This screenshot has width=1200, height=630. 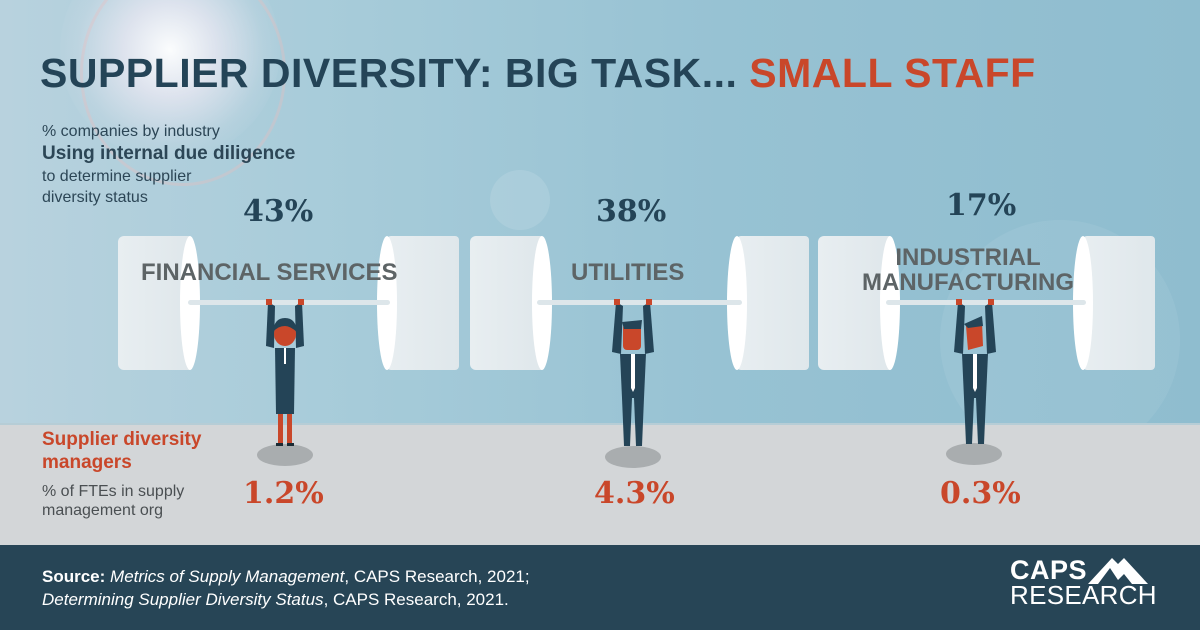 I want to click on financial-services-label: FINANCIAL SERVICES, so click(x=269, y=272).